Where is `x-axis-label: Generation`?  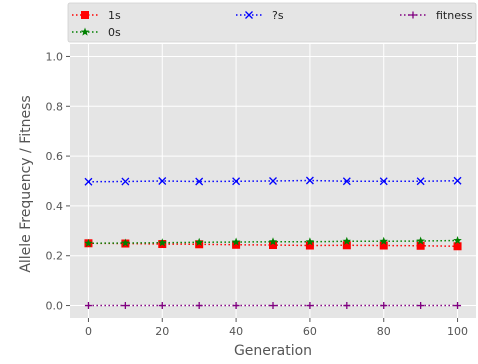
x-axis-label: Generation is located at coordinates (273, 351).